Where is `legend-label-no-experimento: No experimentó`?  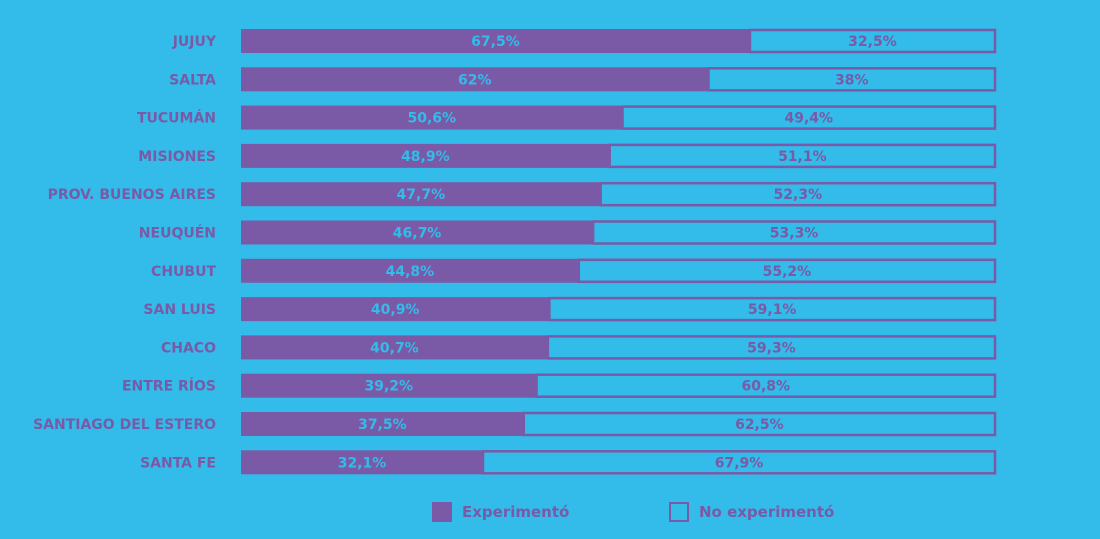
legend-label-no-experimento: No experimentó is located at coordinates (767, 512).